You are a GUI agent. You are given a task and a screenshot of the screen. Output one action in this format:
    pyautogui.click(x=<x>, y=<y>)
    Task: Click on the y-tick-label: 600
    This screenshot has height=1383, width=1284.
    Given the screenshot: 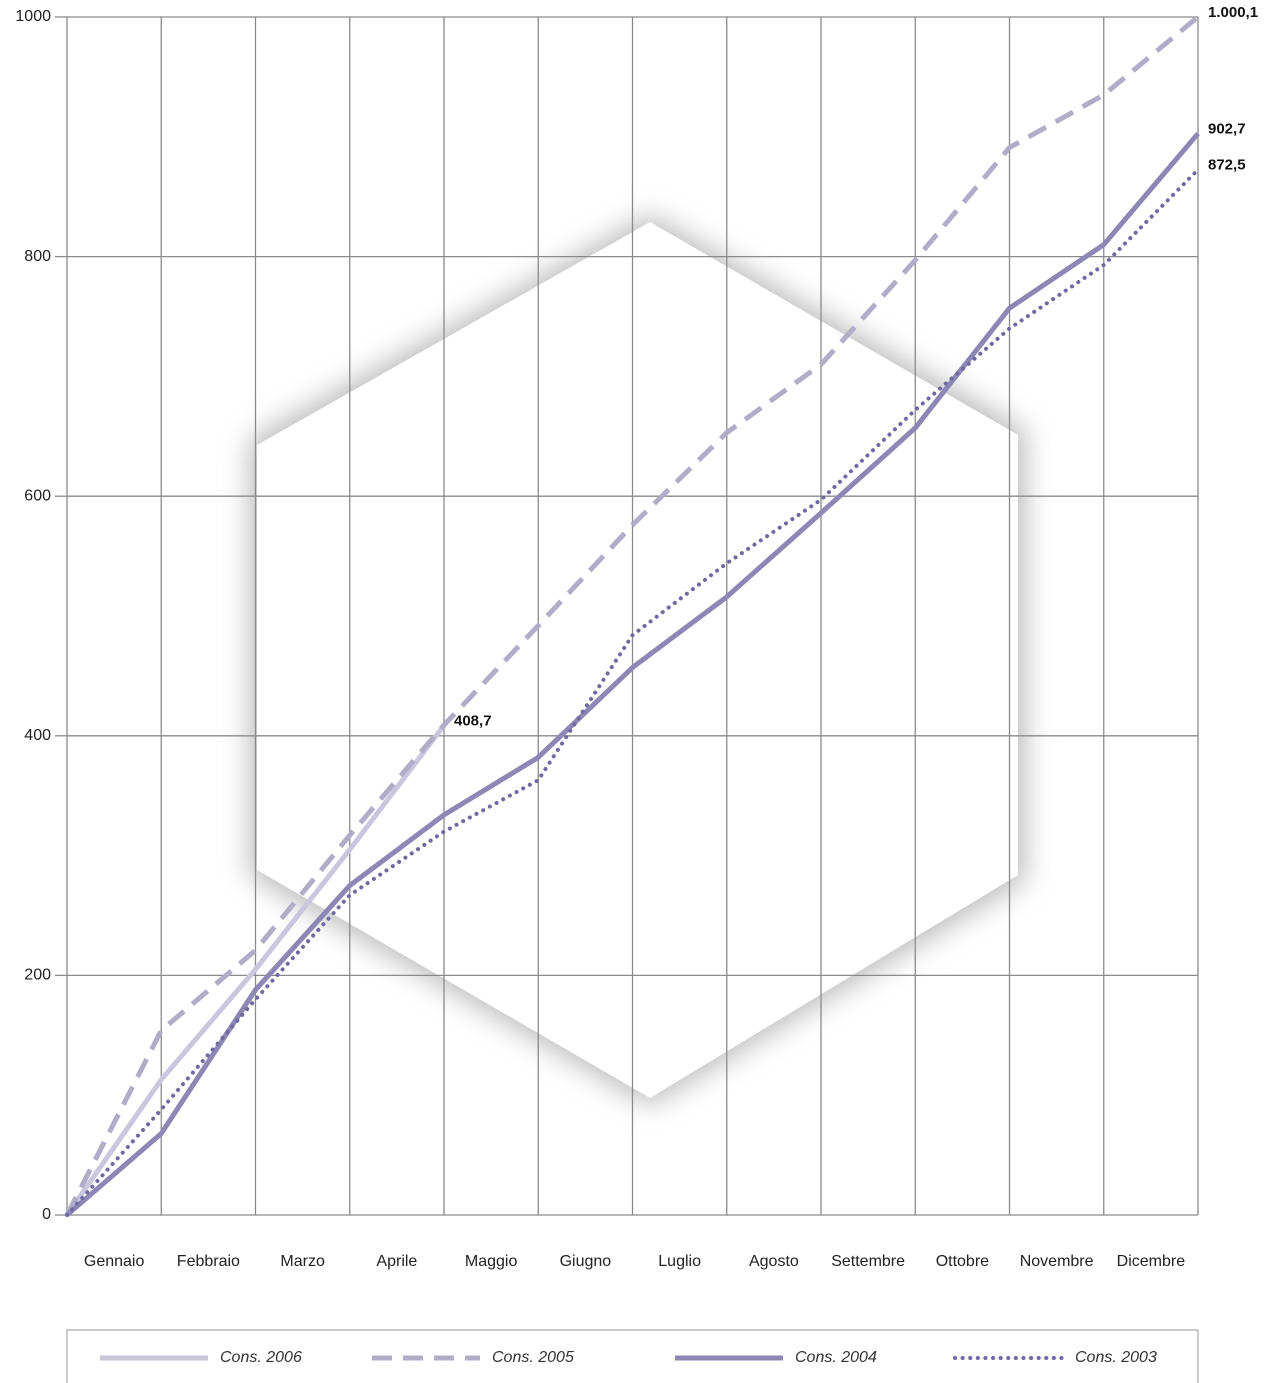 What is the action you would take?
    pyautogui.click(x=37, y=495)
    